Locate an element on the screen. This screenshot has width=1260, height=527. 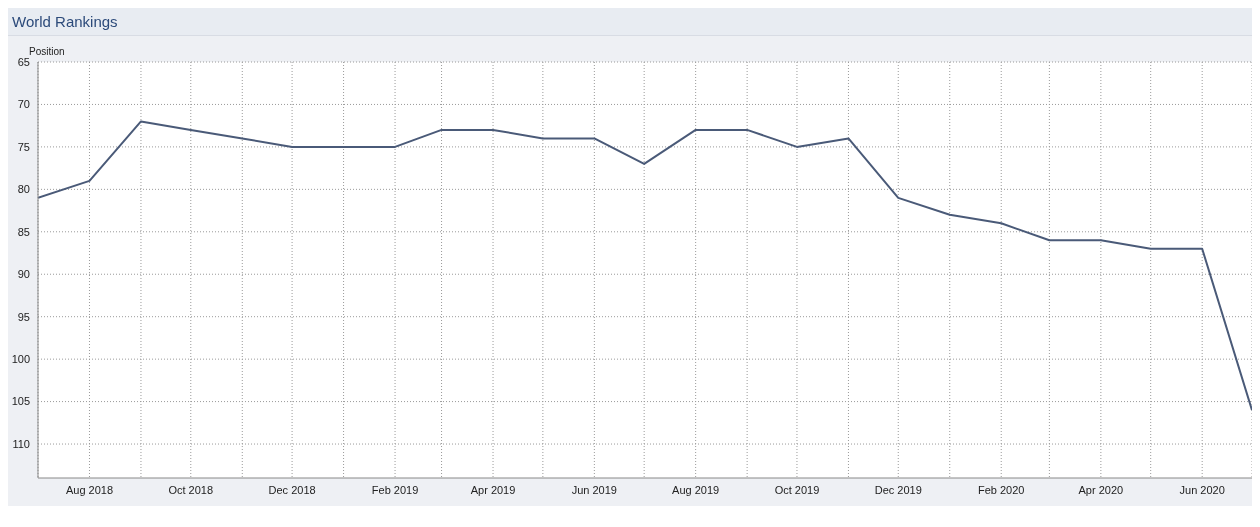
y-tick-label: 65 is located at coordinates (23, 61).